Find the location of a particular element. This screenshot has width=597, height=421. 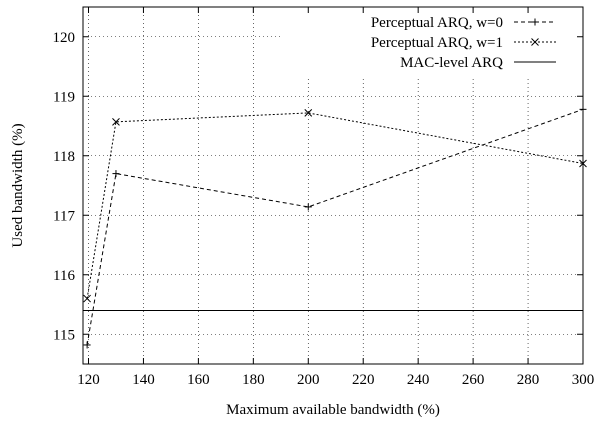

x-tick-label: 300 is located at coordinates (583, 380).